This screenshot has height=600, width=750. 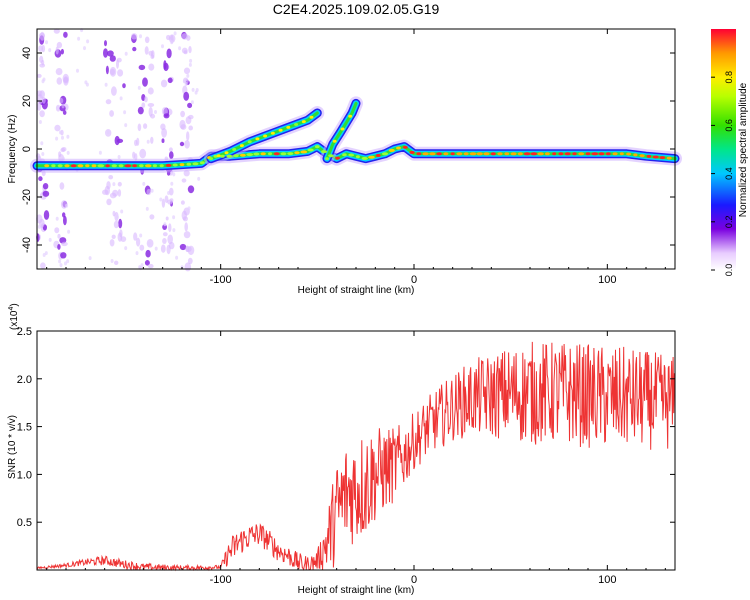 I want to click on snr-scale-close: ), so click(x=14, y=304).